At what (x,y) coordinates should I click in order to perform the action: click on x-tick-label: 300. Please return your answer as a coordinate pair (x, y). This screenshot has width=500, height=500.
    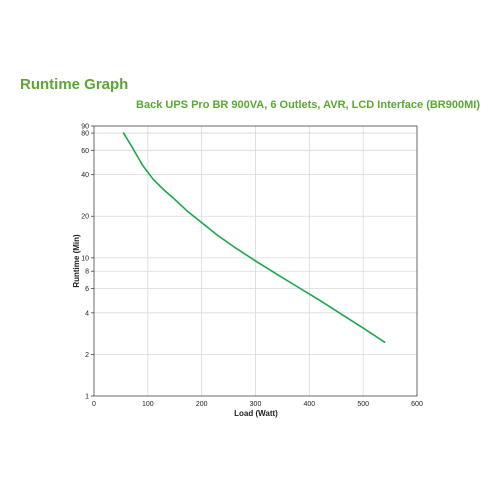
    Looking at the image, I should click on (256, 404).